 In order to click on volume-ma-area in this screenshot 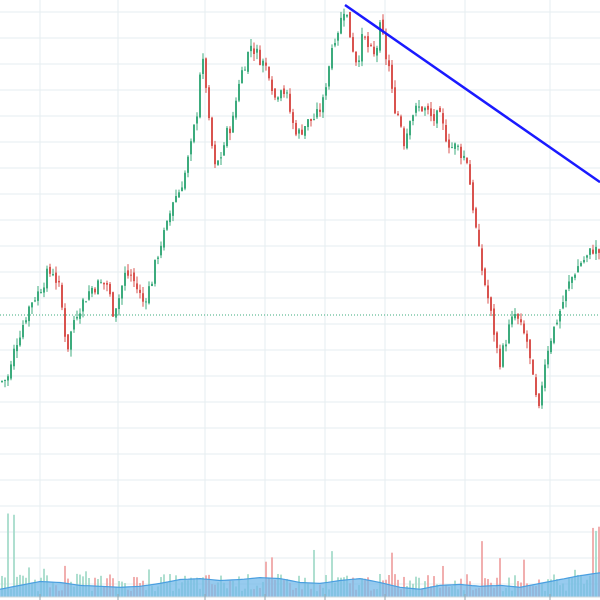, I will do `click(300, 584)`.